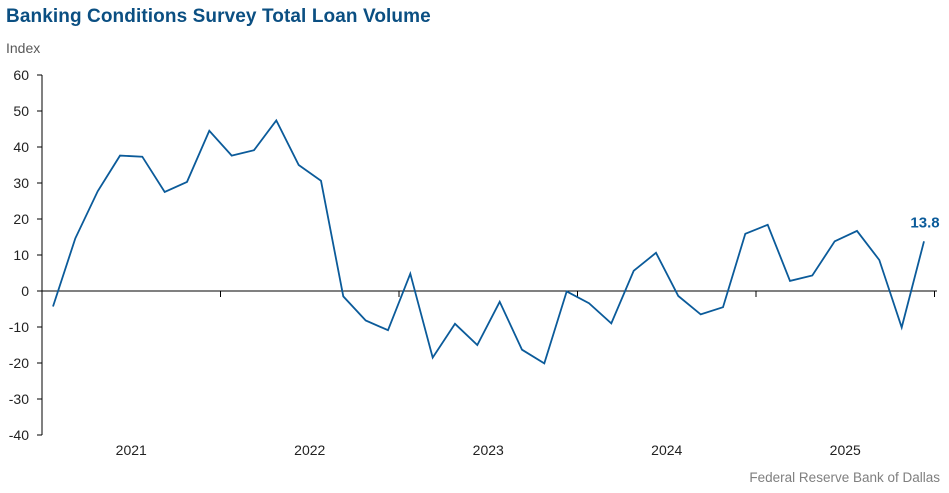 The image size is (949, 493). I want to click on y-tick-label: -30, so click(19, 399).